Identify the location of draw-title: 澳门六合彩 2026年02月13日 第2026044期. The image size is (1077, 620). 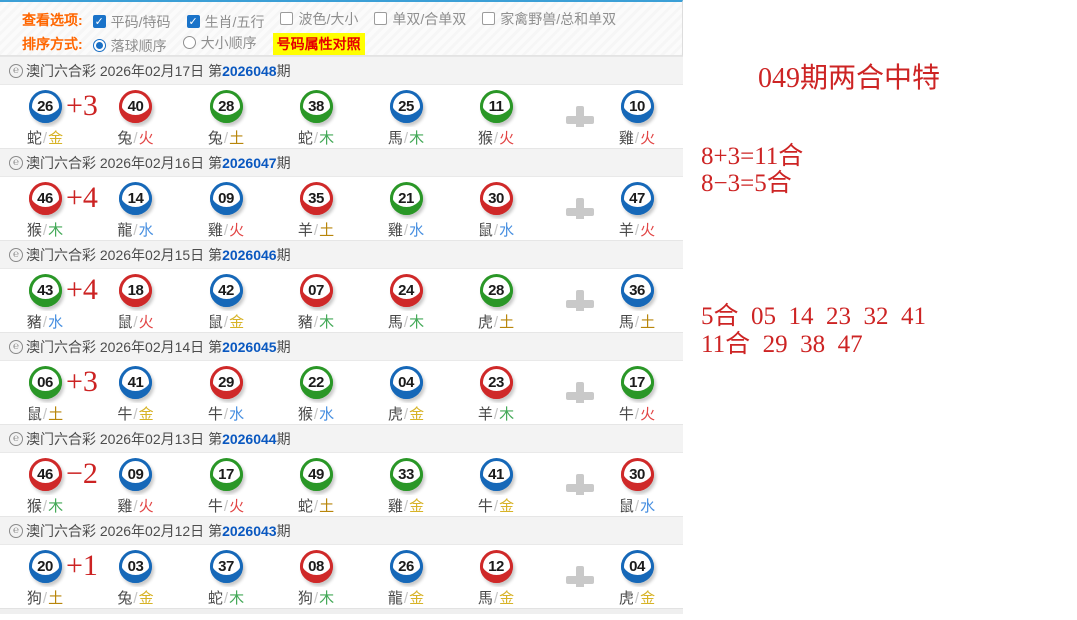
(158, 439).